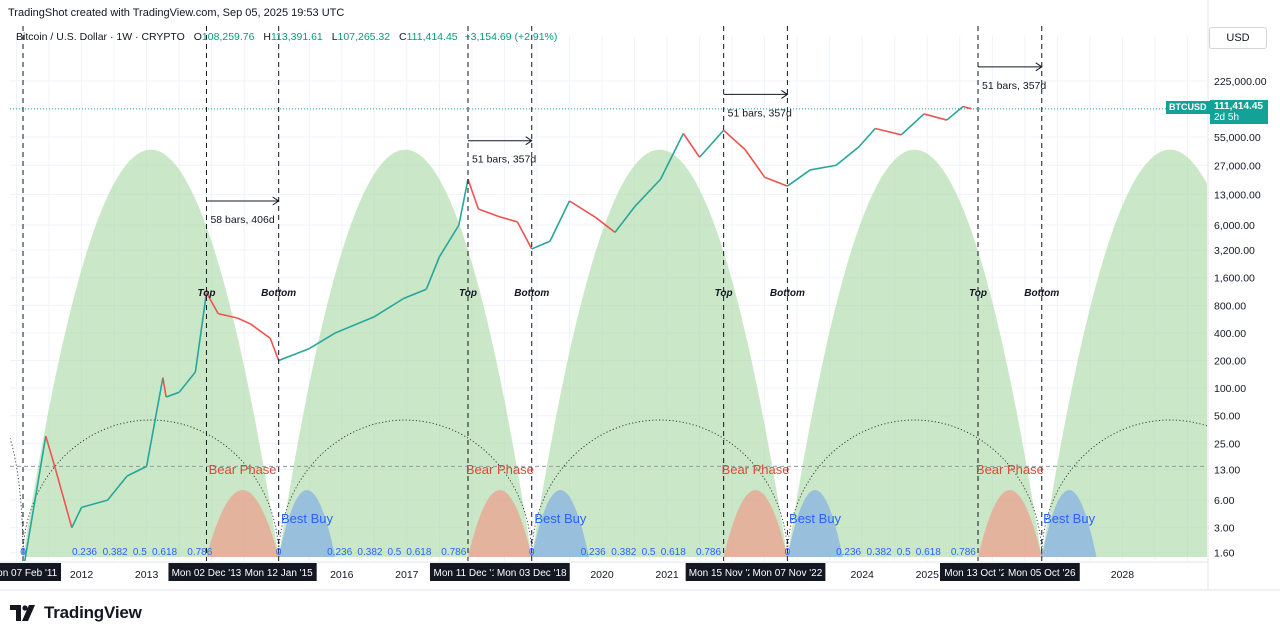 The width and height of the screenshot is (1280, 640). I want to click on y-tick-label: 100.00, so click(1230, 389).